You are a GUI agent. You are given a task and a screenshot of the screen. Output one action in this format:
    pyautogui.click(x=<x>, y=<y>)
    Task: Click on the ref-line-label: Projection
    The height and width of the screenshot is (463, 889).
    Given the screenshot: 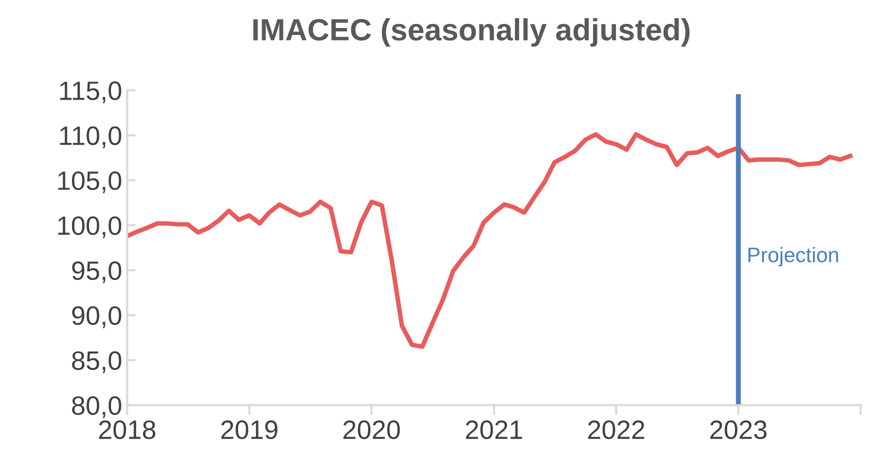 What is the action you would take?
    pyautogui.click(x=793, y=256)
    